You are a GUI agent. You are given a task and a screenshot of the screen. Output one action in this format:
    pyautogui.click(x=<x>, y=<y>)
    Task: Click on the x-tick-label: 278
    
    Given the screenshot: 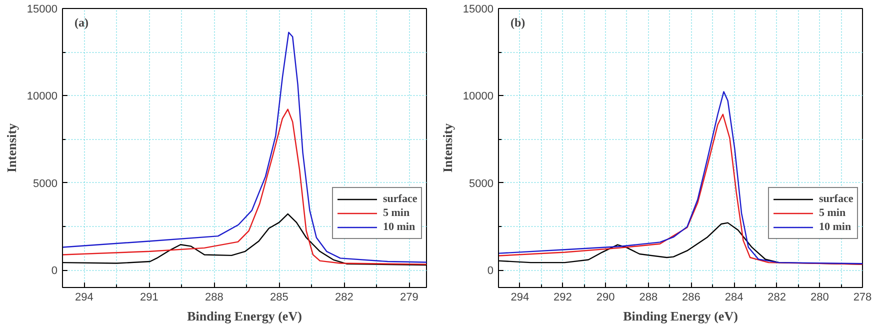 What is the action you would take?
    pyautogui.click(x=862, y=298)
    